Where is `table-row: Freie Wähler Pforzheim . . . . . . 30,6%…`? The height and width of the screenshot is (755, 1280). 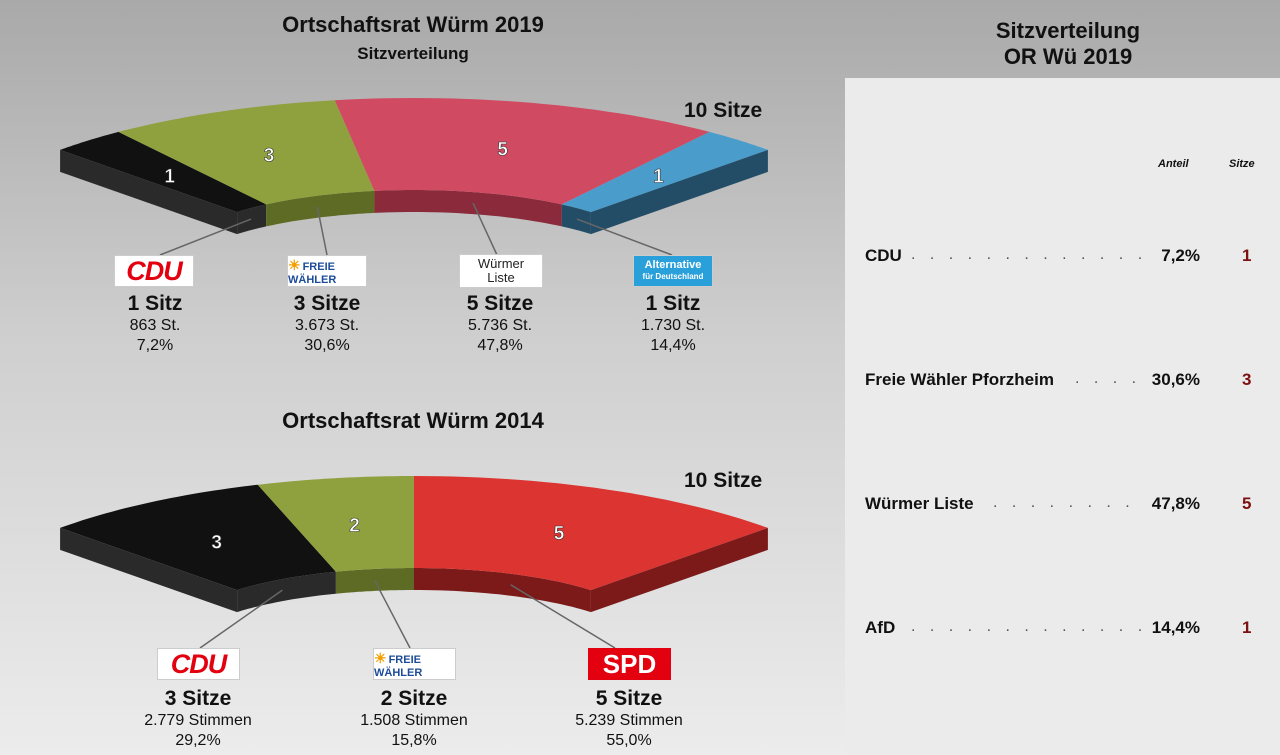
table-row: Freie Wähler Pforzheim . . . . . . 30,6%… is located at coordinates (1065, 381).